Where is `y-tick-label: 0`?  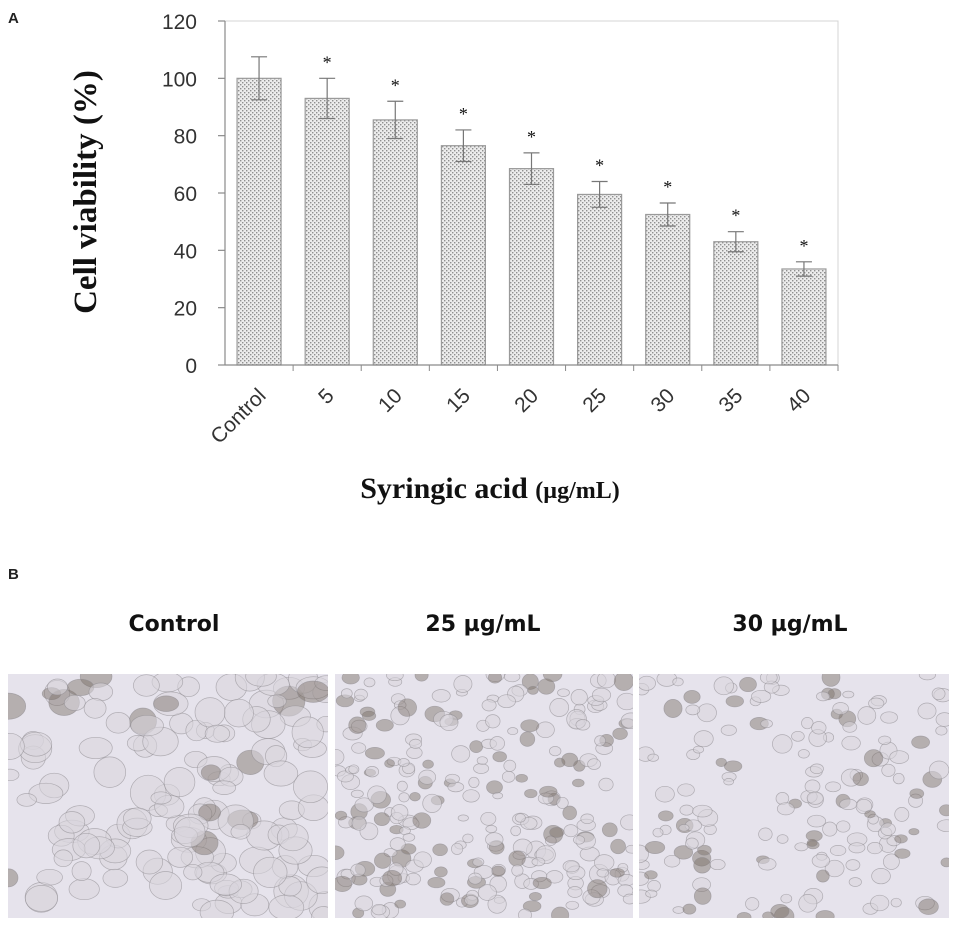 y-tick-label: 0 is located at coordinates (191, 366).